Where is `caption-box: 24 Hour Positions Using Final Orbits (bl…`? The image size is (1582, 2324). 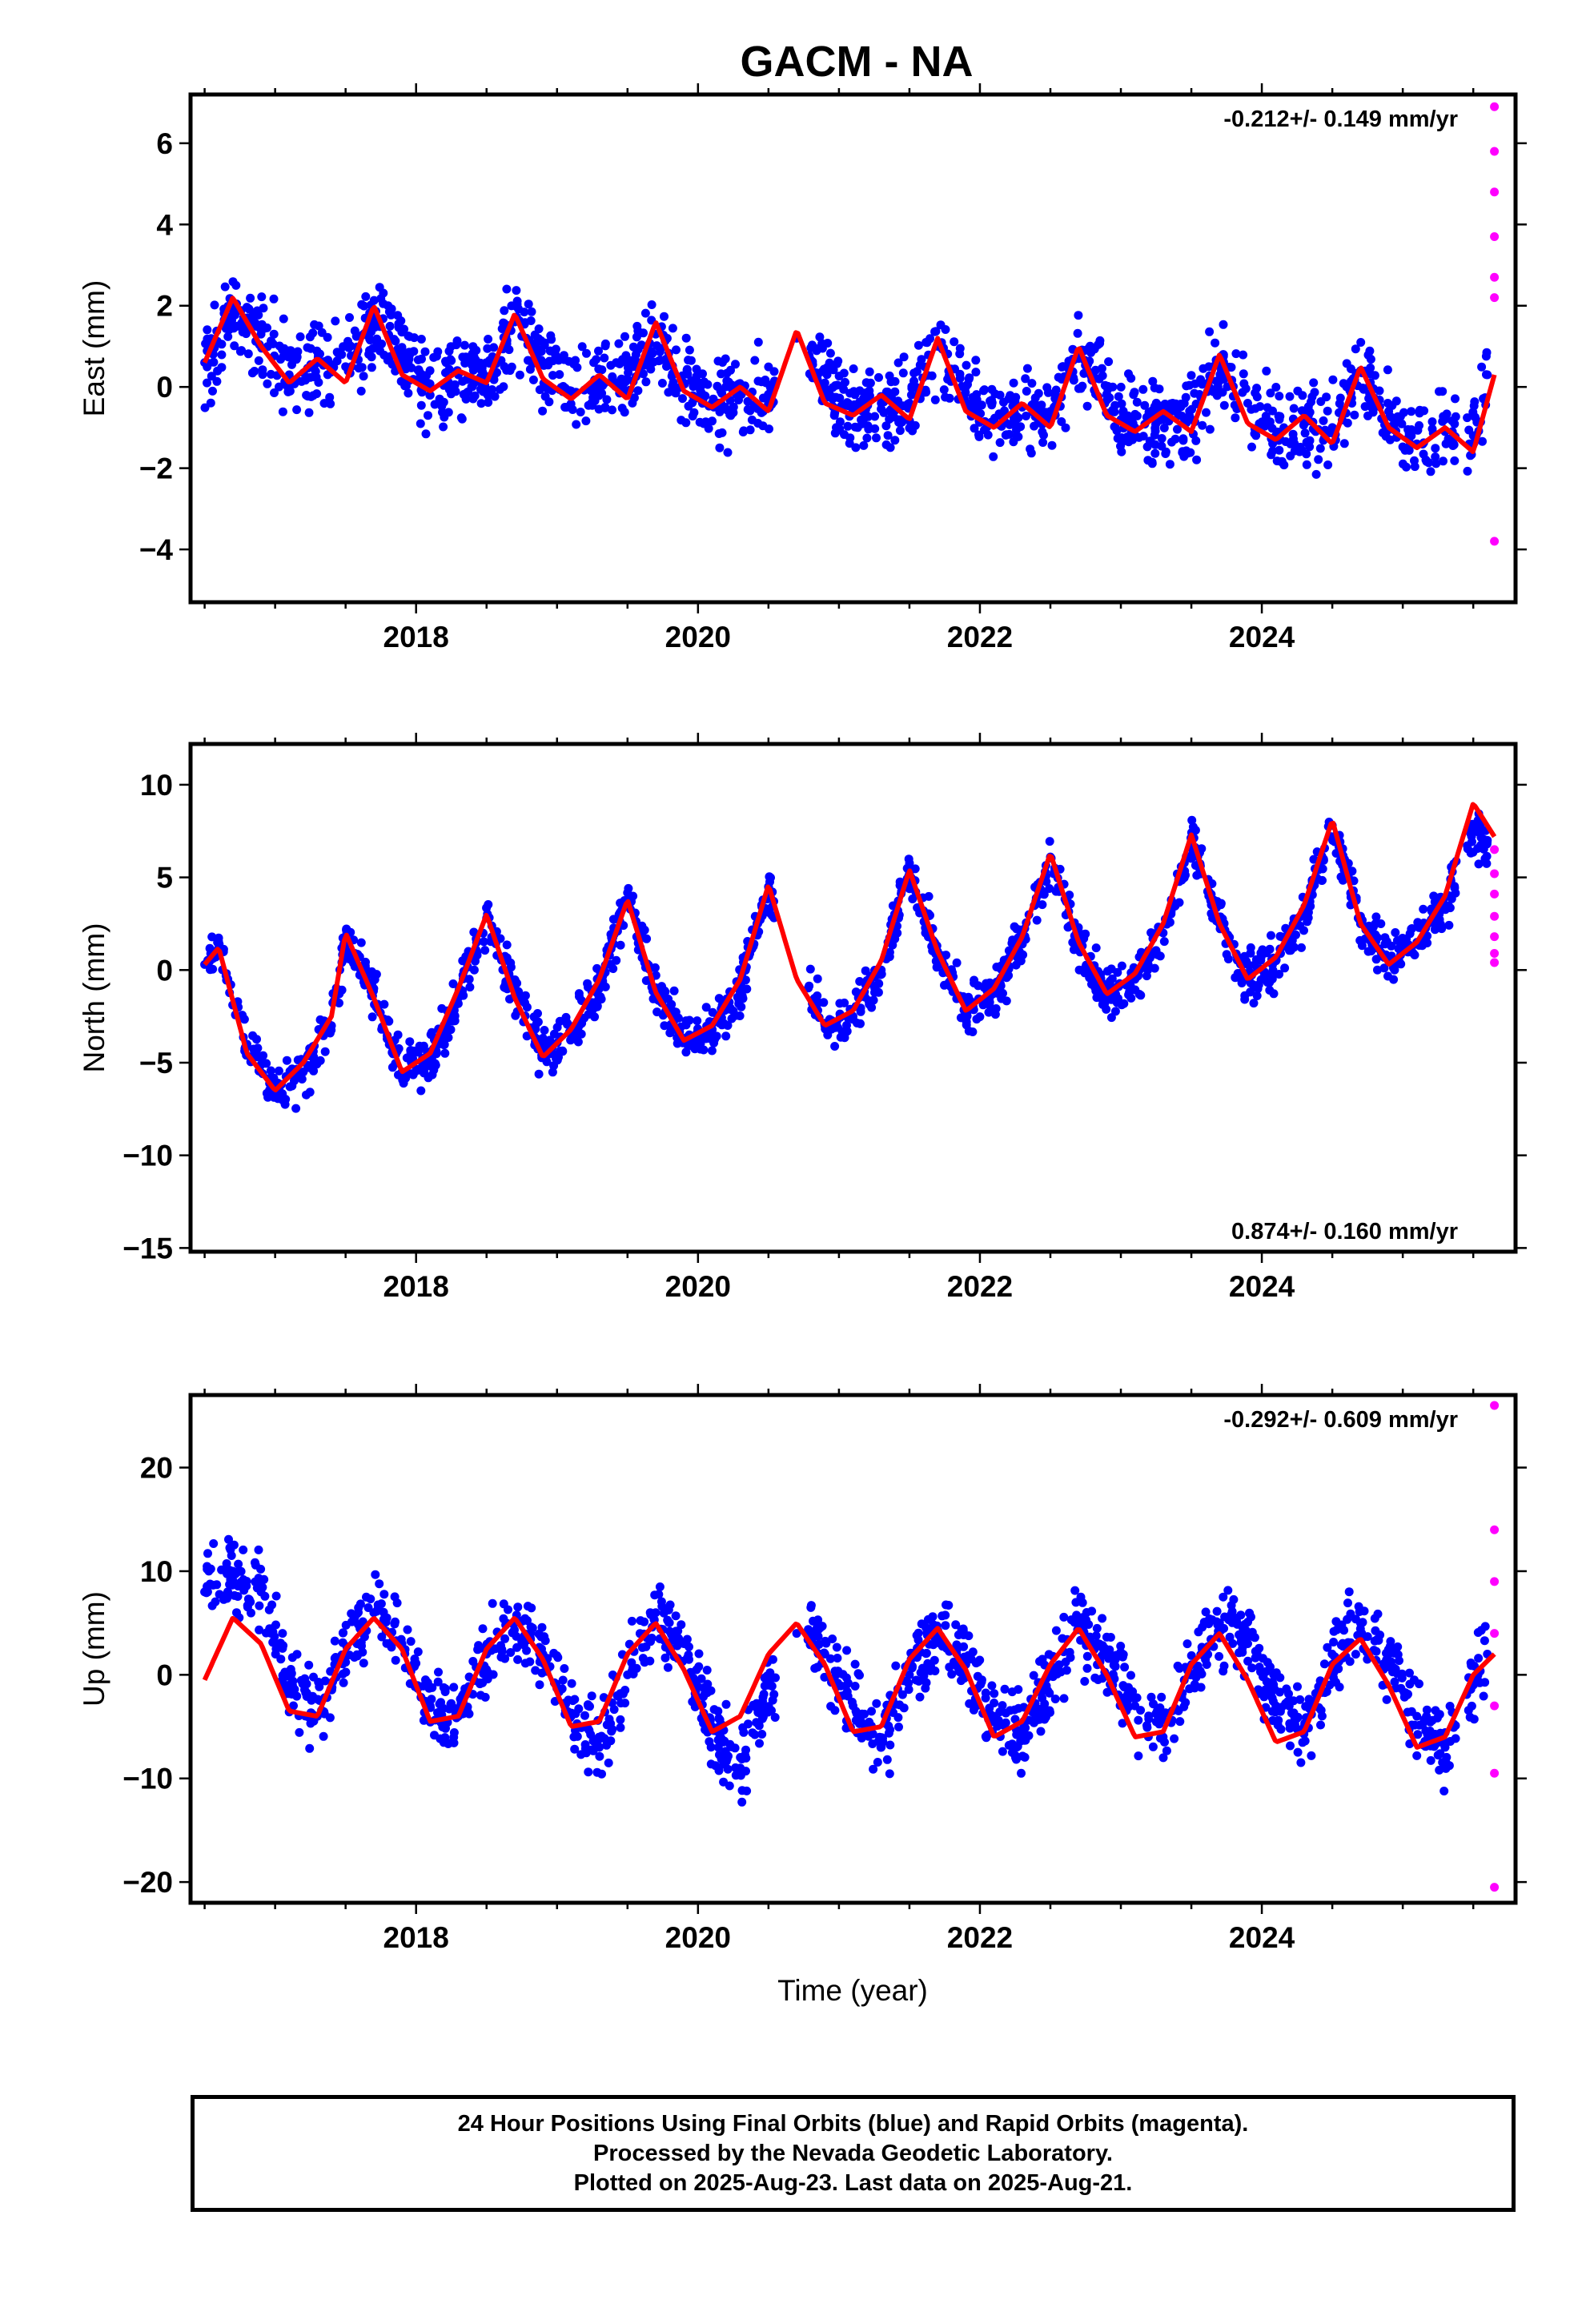 caption-box: 24 Hour Positions Using Final Orbits (bl… is located at coordinates (853, 2153).